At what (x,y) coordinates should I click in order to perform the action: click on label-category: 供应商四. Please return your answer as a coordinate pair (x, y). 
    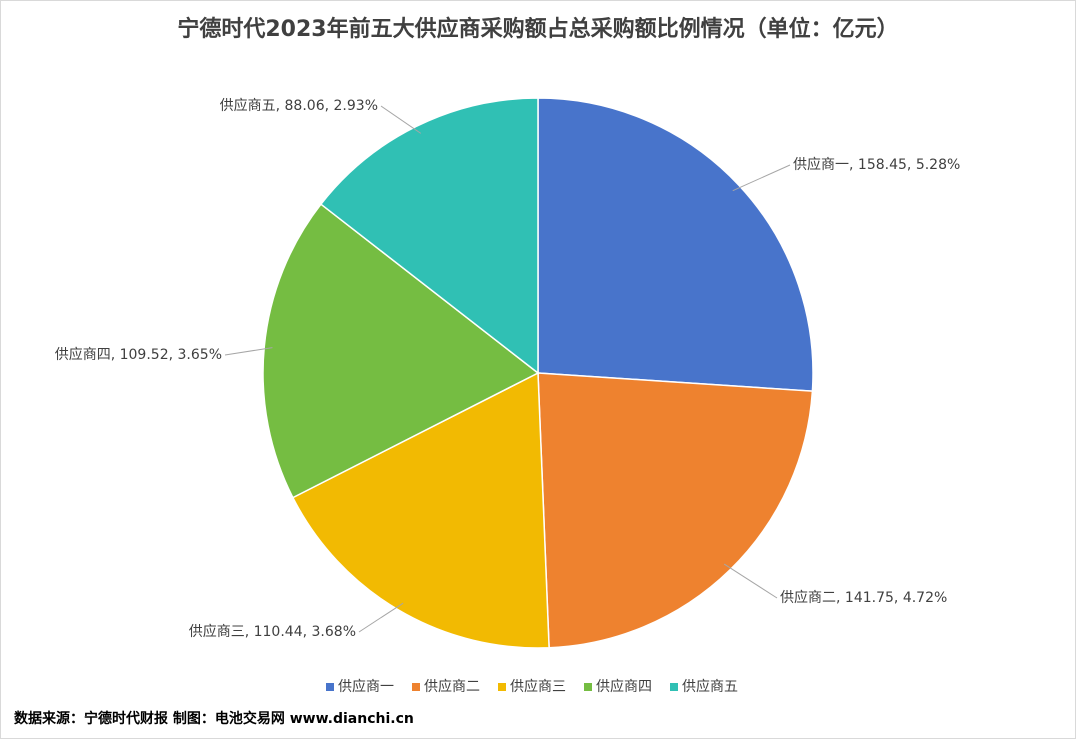
    Looking at the image, I should click on (83, 354).